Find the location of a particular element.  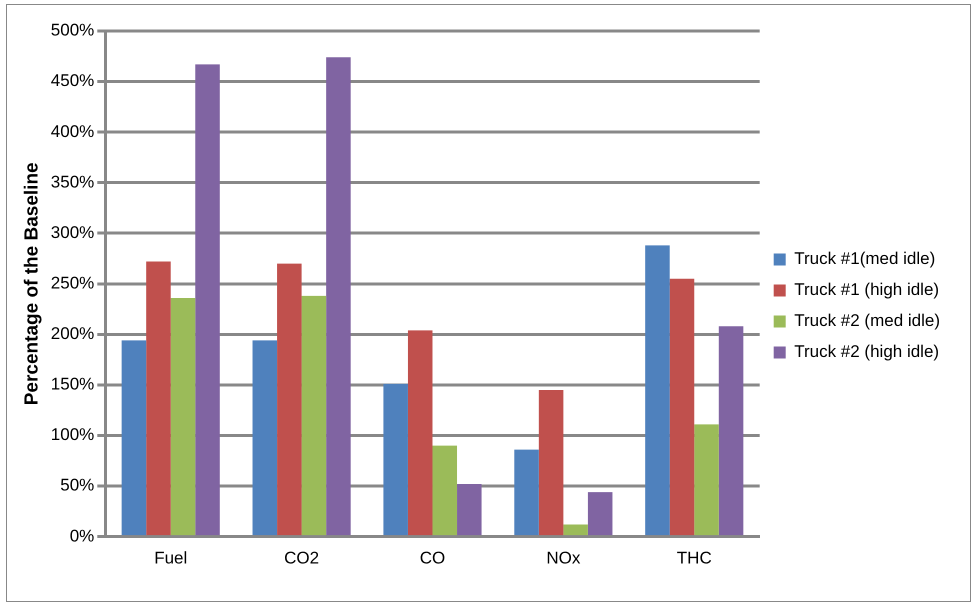

y-tick-label: 50% is located at coordinates (77, 485).